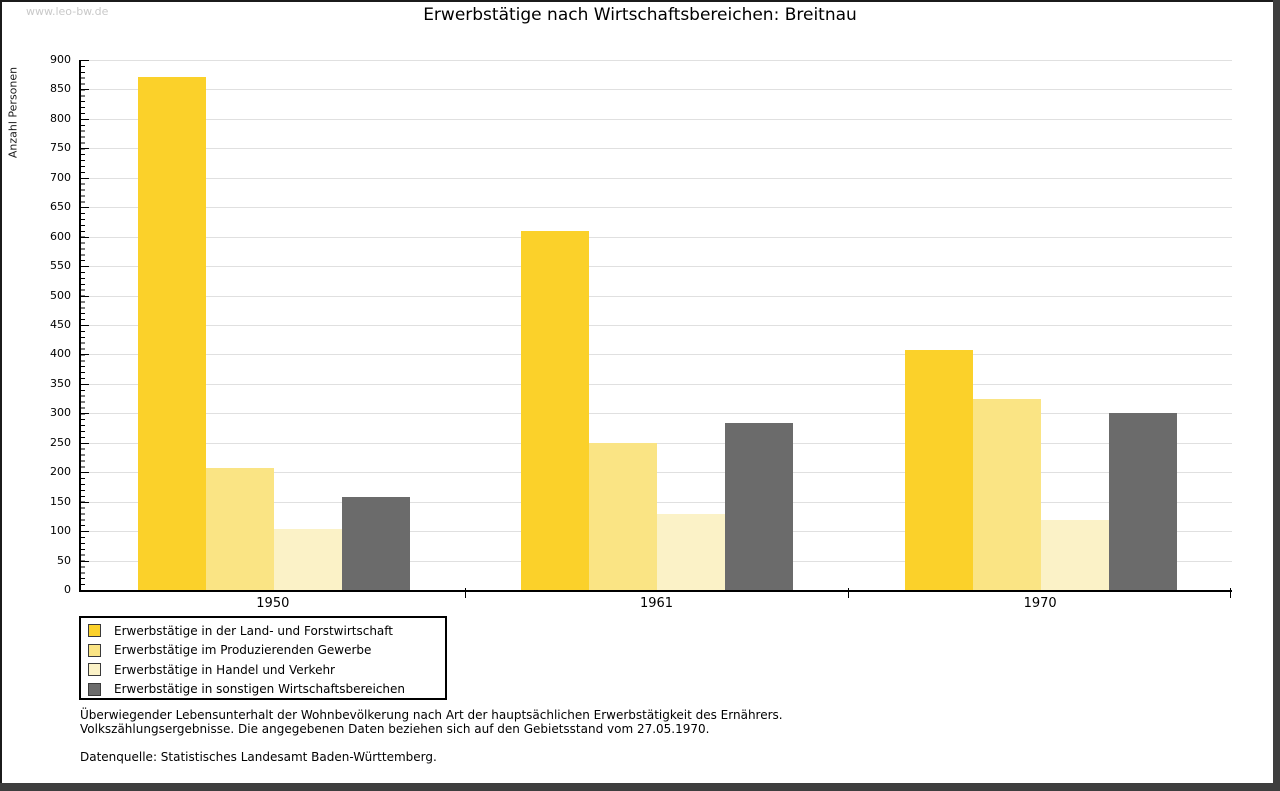 The image size is (1280, 791). I want to click on legend-row: Erwerbstätige in Handel und Verkehr, so click(263, 670).